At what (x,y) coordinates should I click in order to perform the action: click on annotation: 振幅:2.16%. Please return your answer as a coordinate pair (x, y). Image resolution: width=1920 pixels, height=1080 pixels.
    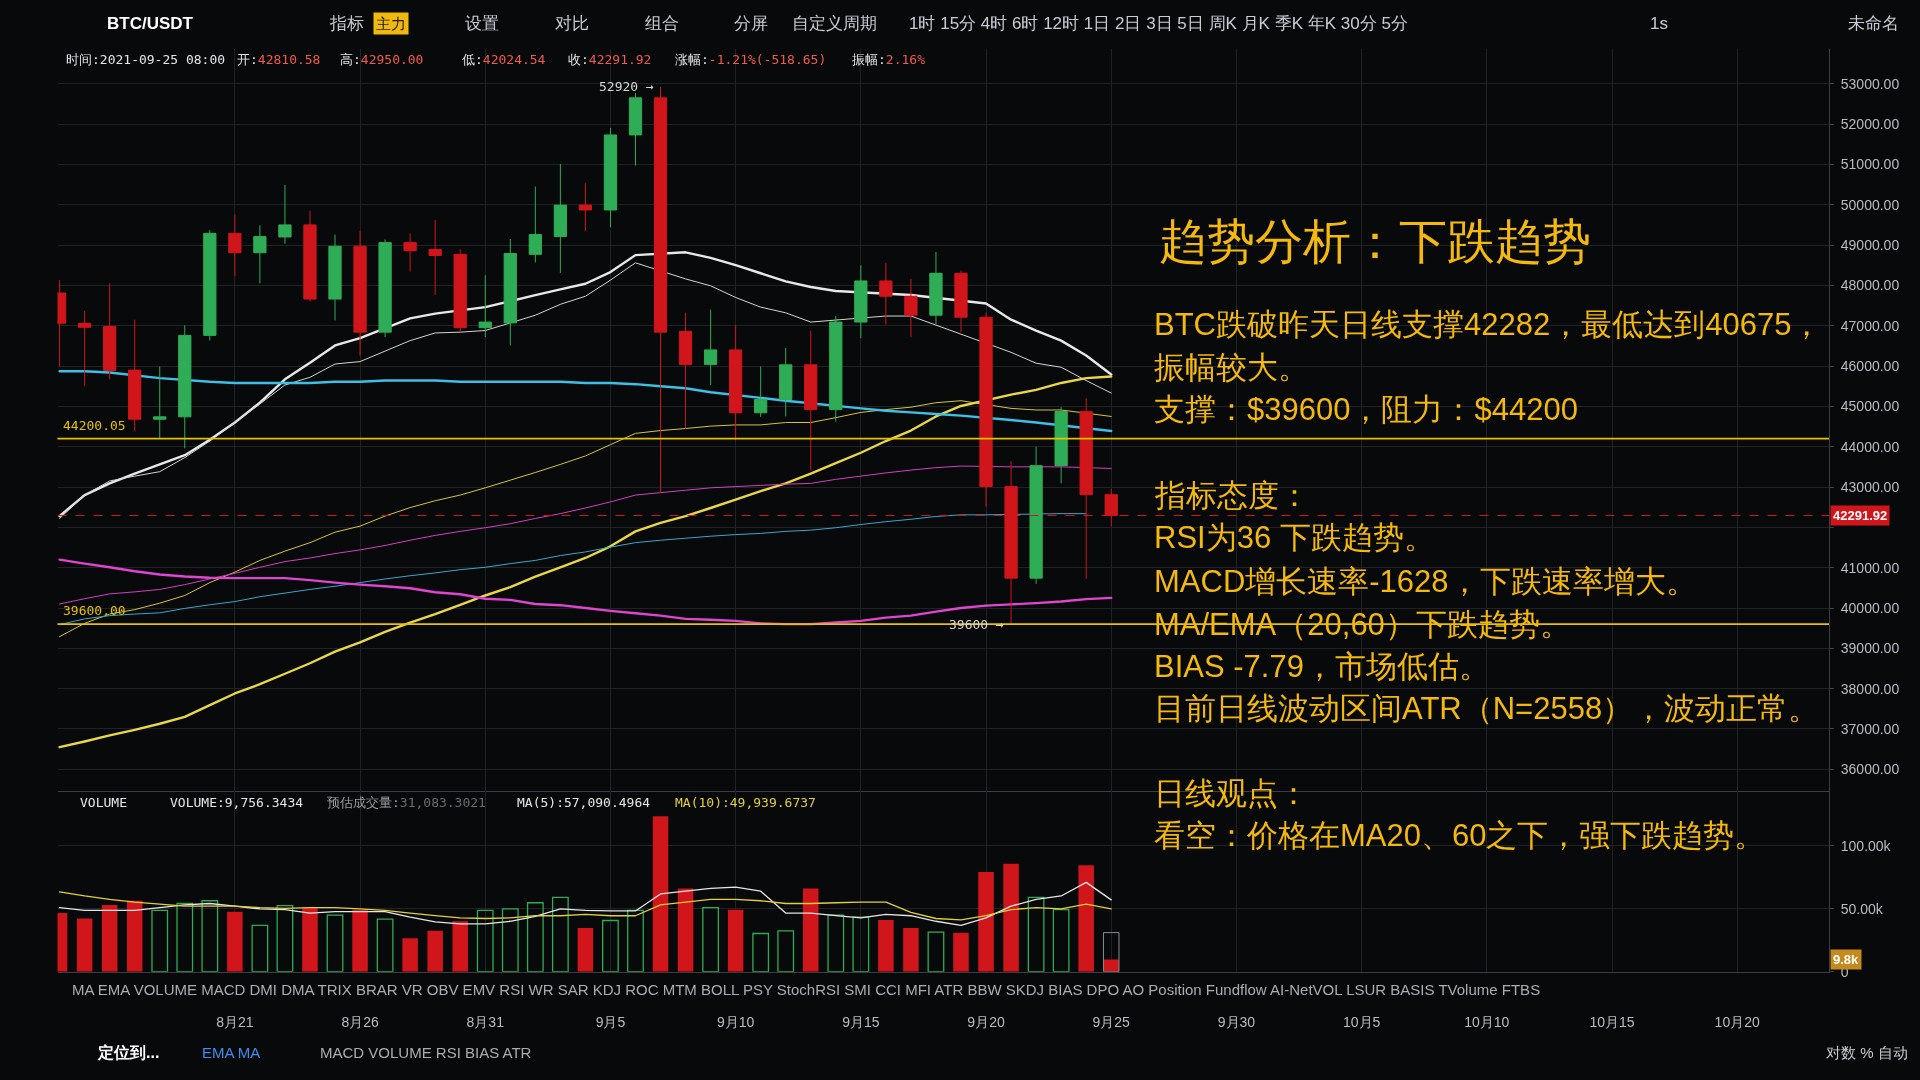
    Looking at the image, I should click on (889, 59).